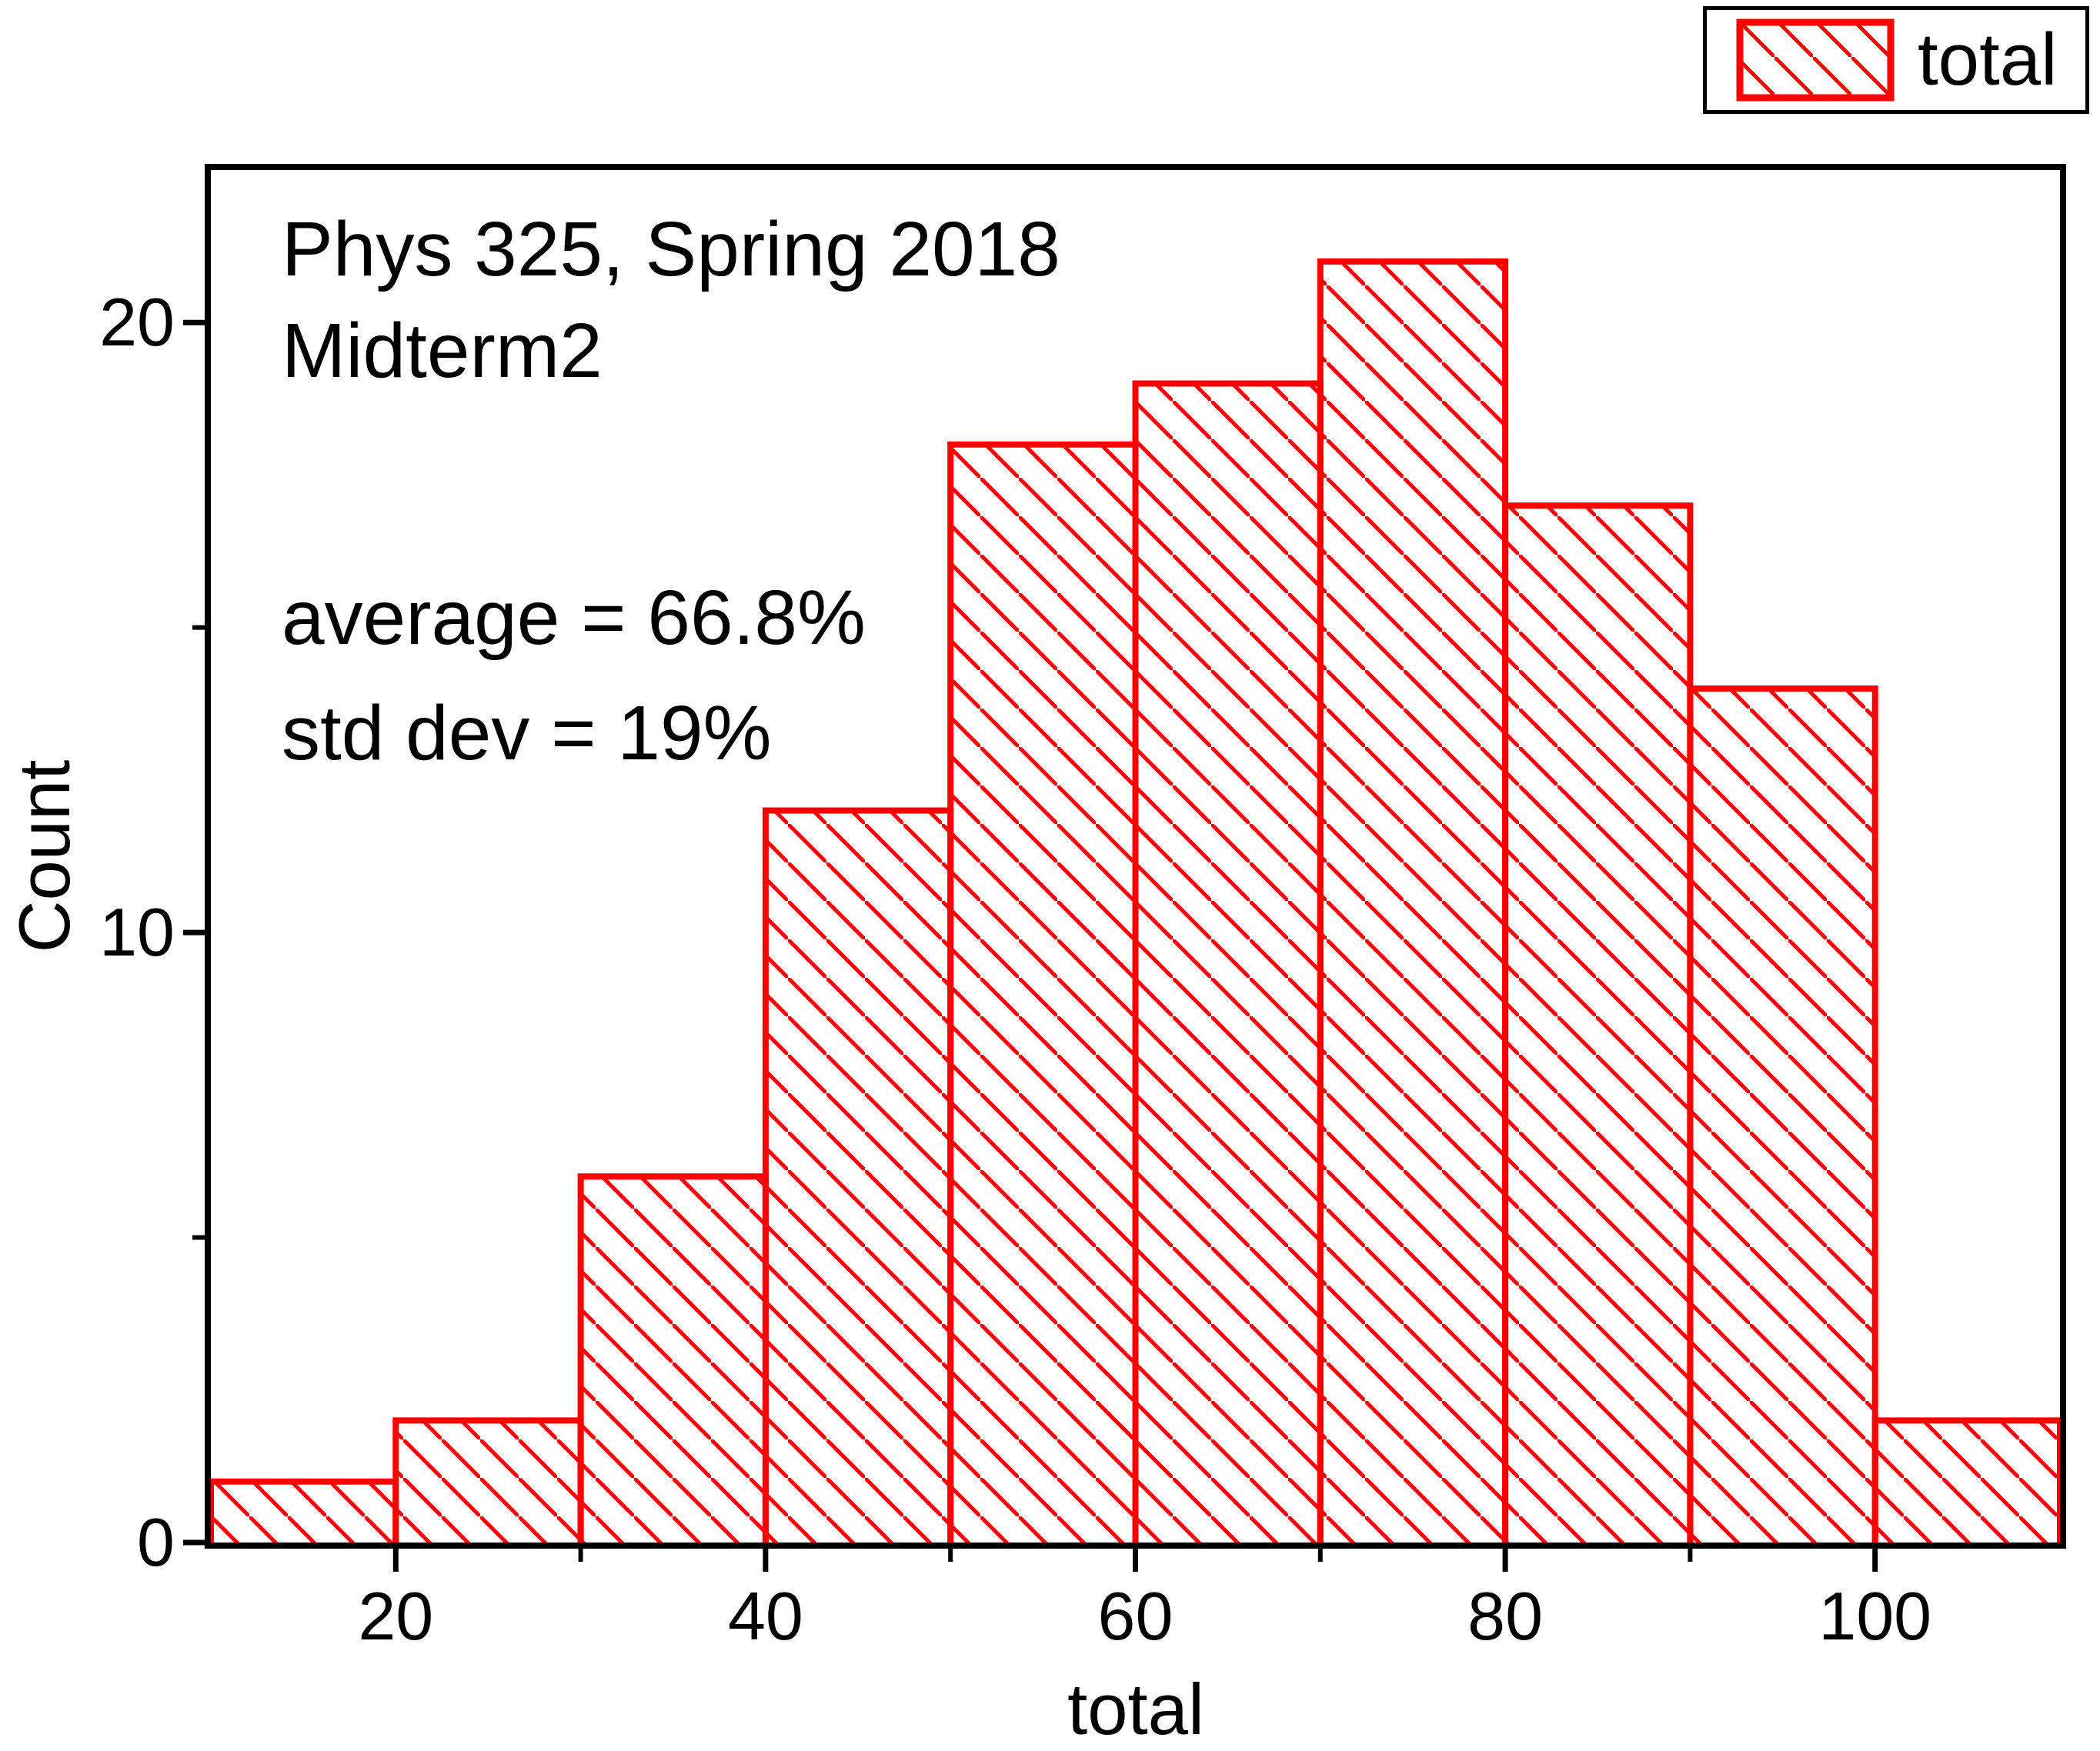  I want to click on x-tick-label-0: 20, so click(396, 1616).